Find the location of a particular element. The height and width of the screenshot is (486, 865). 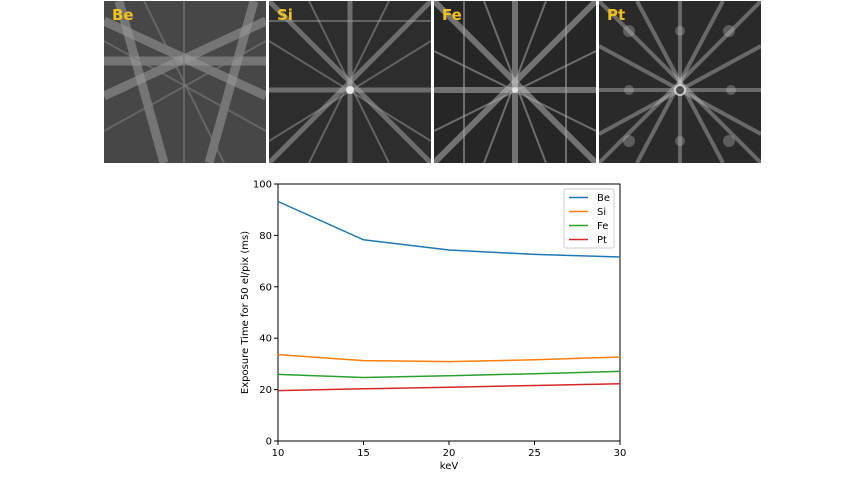

pattern-panel-fe: Fe is located at coordinates (515, 82).